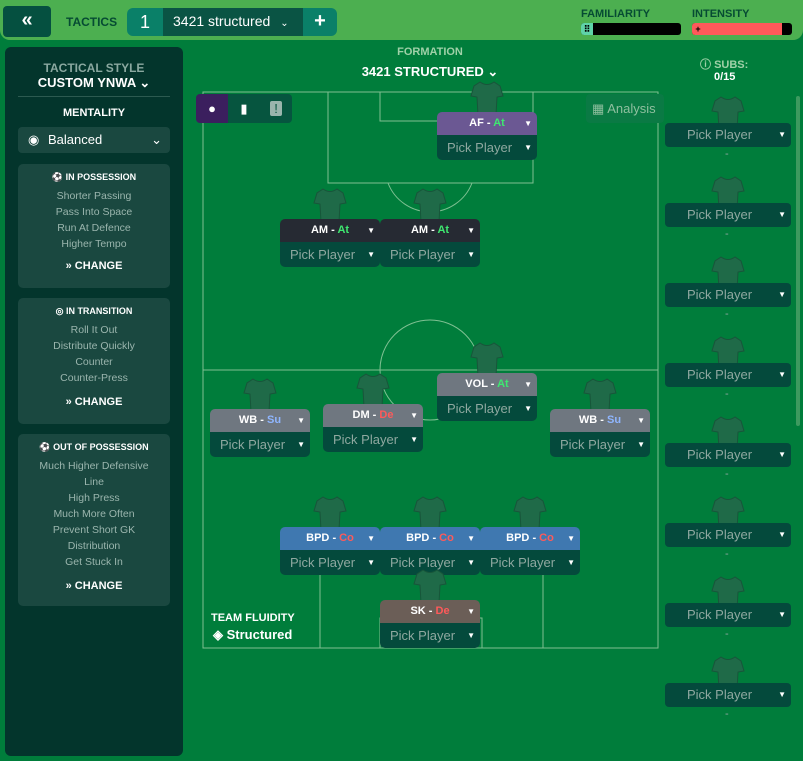  Describe the element at coordinates (94, 346) in the screenshot. I see `instruction: Distribute Quickly` at that location.